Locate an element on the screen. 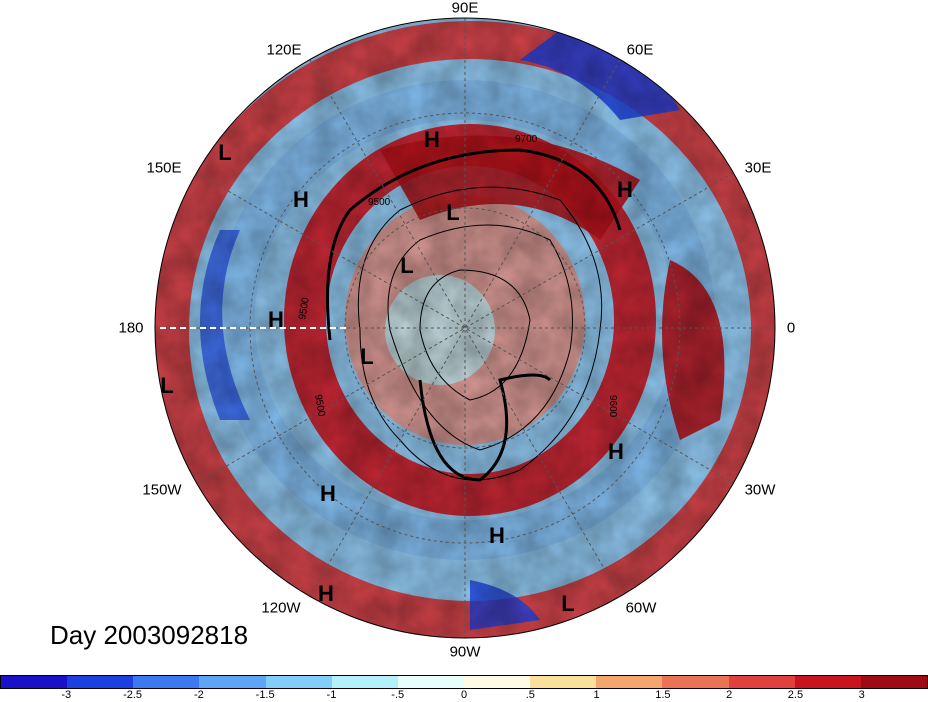  lon-label-120w: 120W is located at coordinates (281, 608).